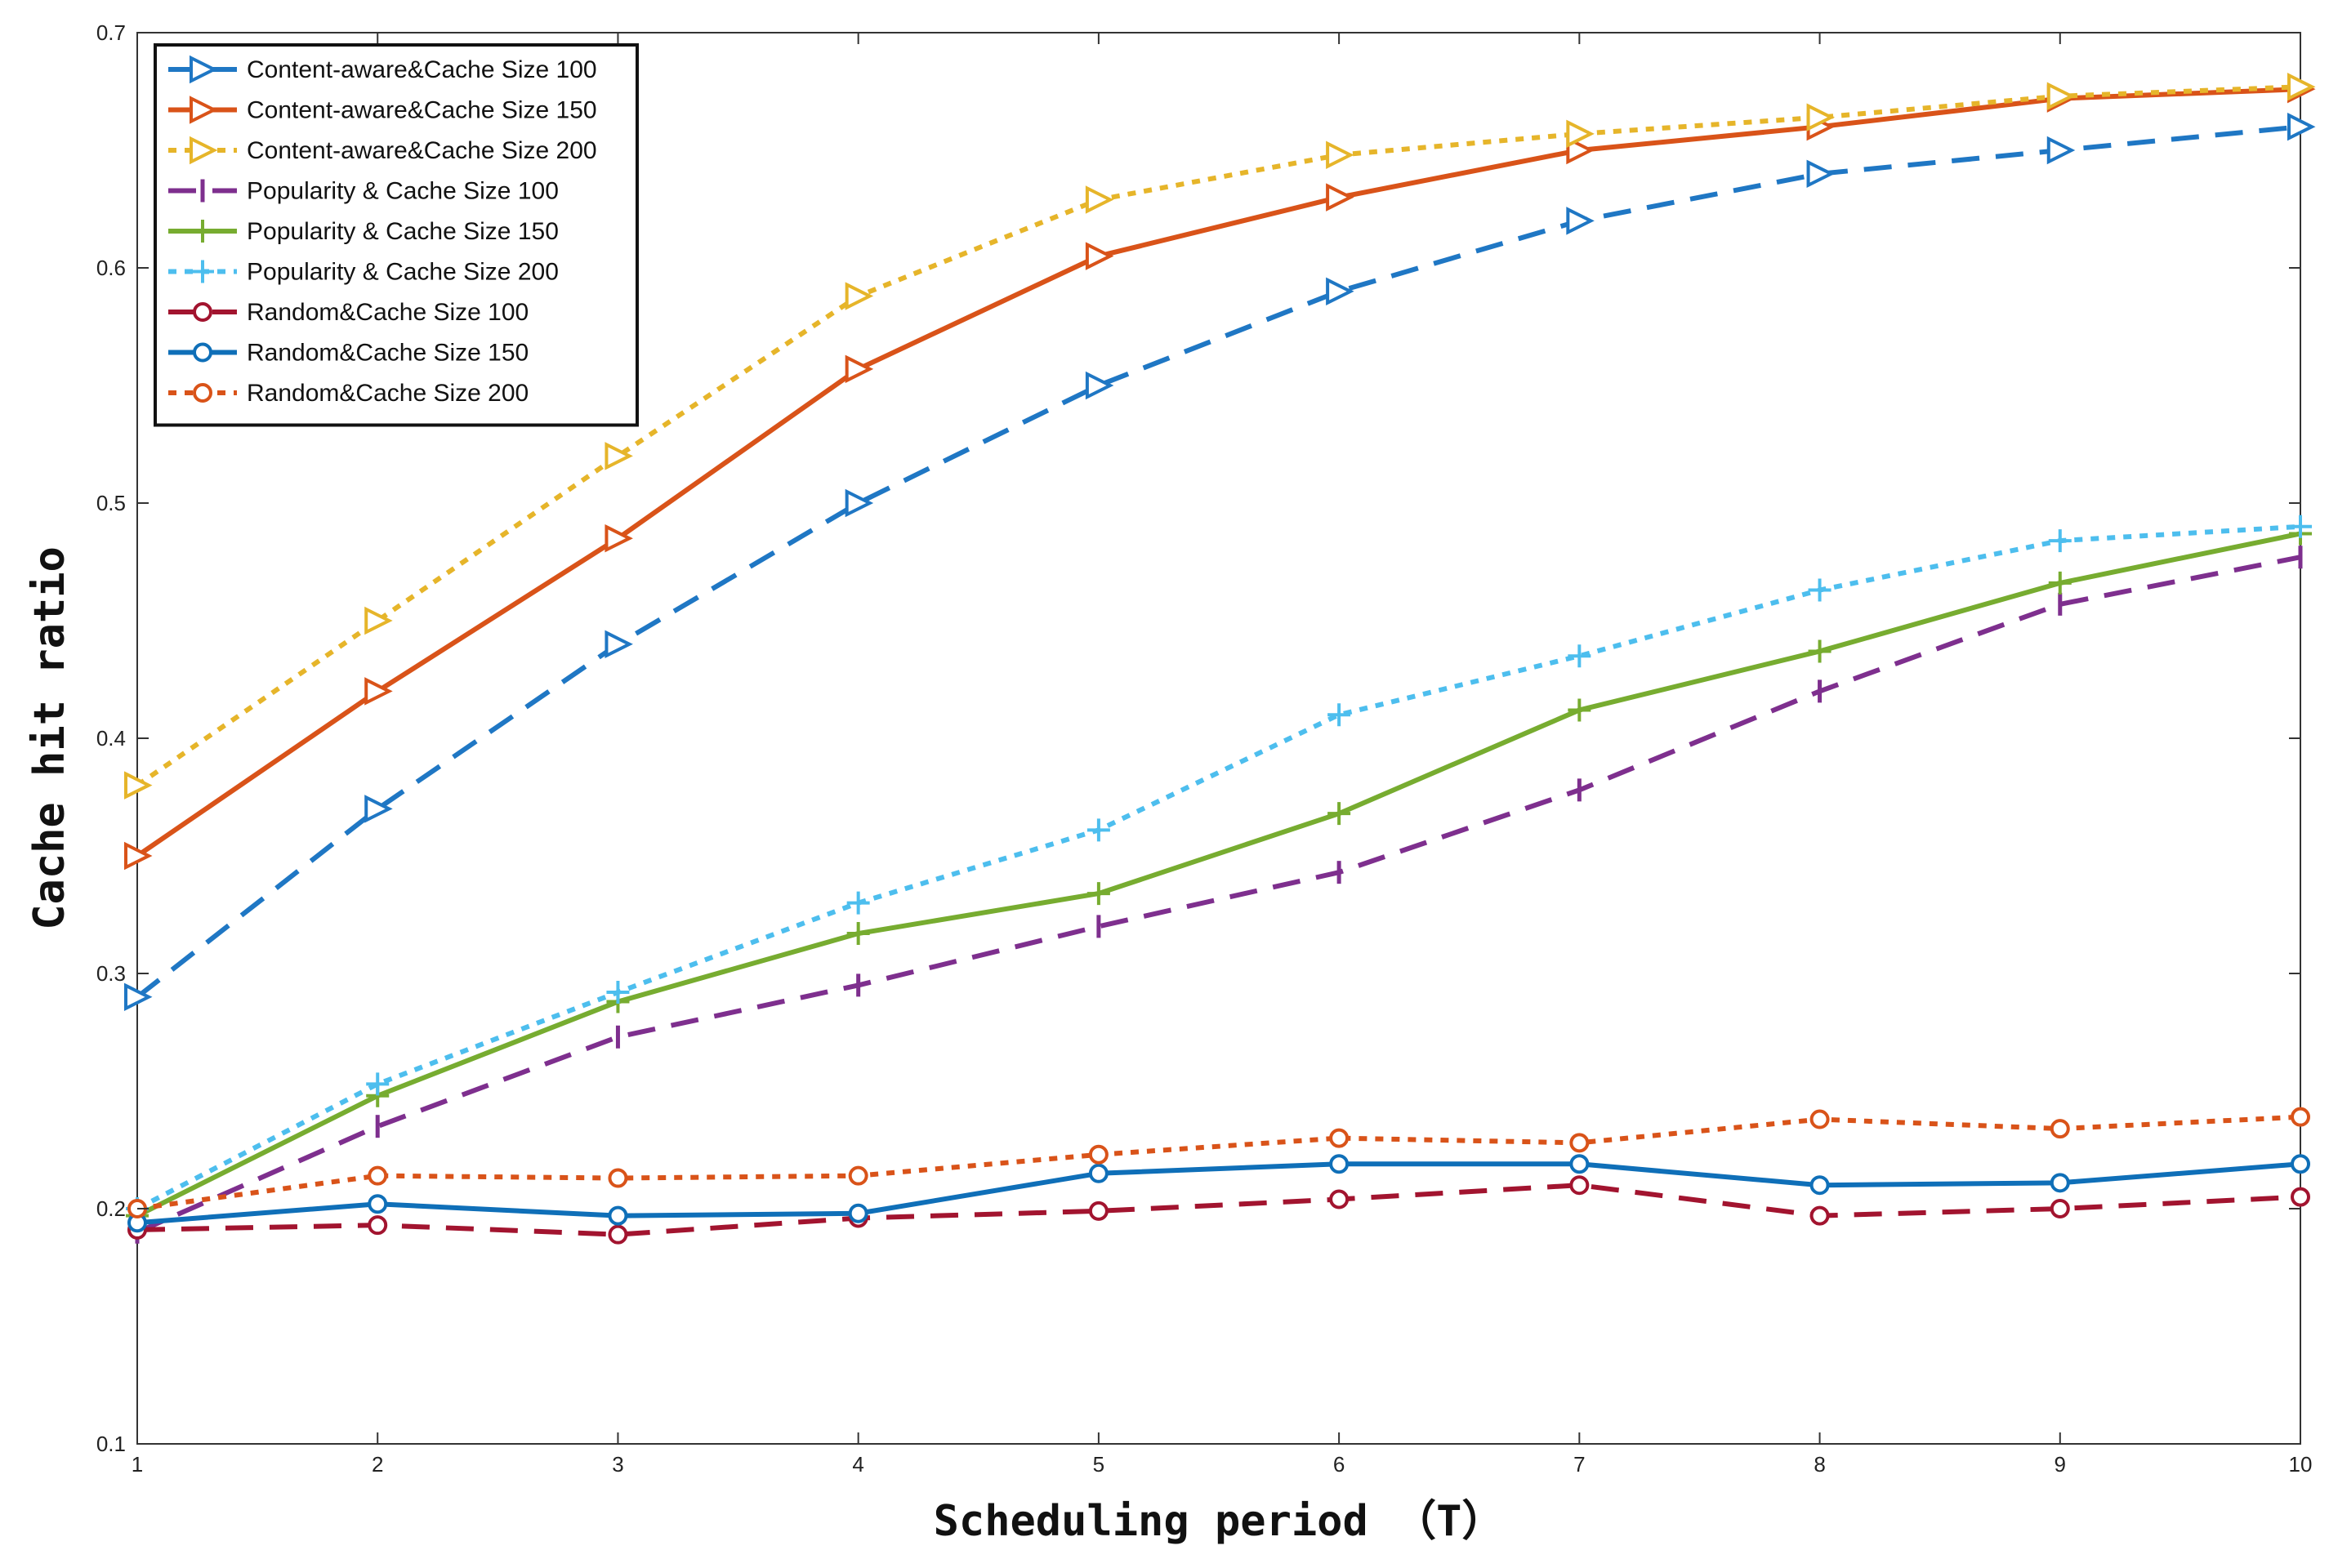 The image size is (2329, 1568). What do you see at coordinates (111, 268) in the screenshot?
I see `y-tick-label: 0.6` at bounding box center [111, 268].